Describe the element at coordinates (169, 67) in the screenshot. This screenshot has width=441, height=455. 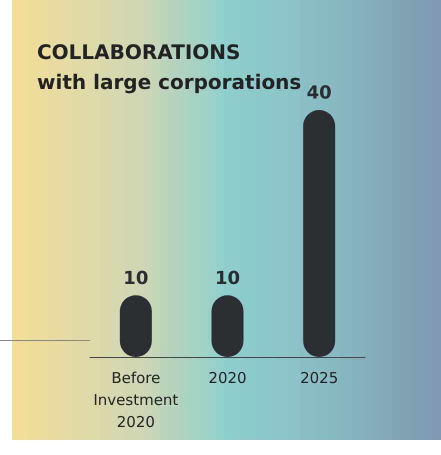
I see `chart-title: COLLABORATIONS with large corporations` at that location.